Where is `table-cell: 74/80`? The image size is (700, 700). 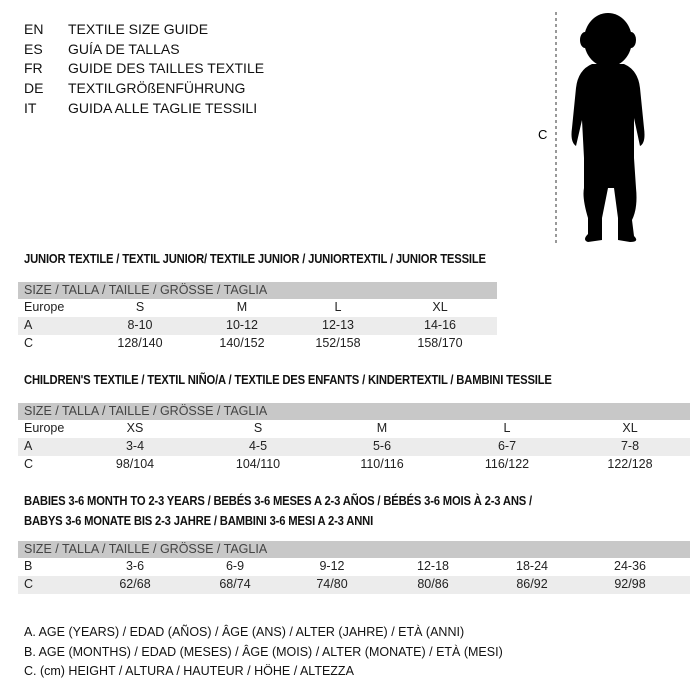 table-cell: 74/80 is located at coordinates (332, 584).